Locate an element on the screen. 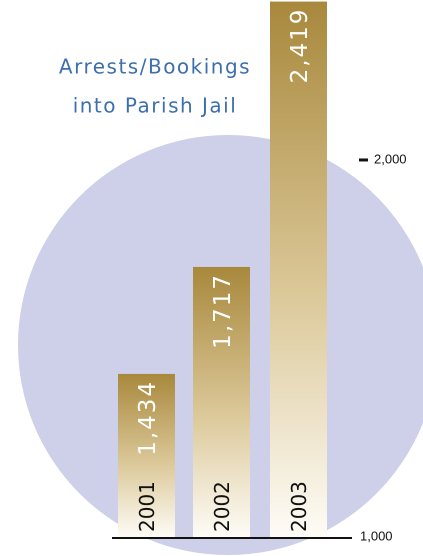  y-tick-label: 1,000 is located at coordinates (376, 535).